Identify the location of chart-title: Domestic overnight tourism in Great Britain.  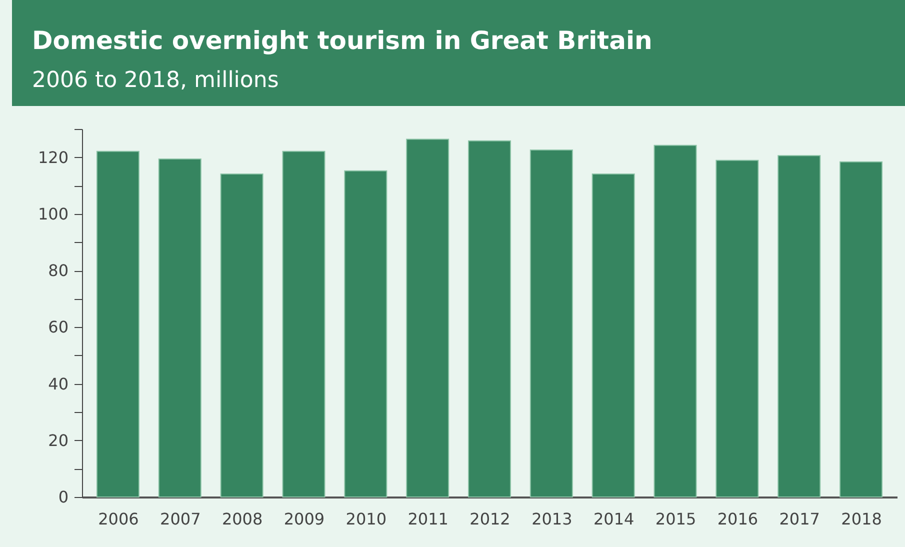
(342, 40).